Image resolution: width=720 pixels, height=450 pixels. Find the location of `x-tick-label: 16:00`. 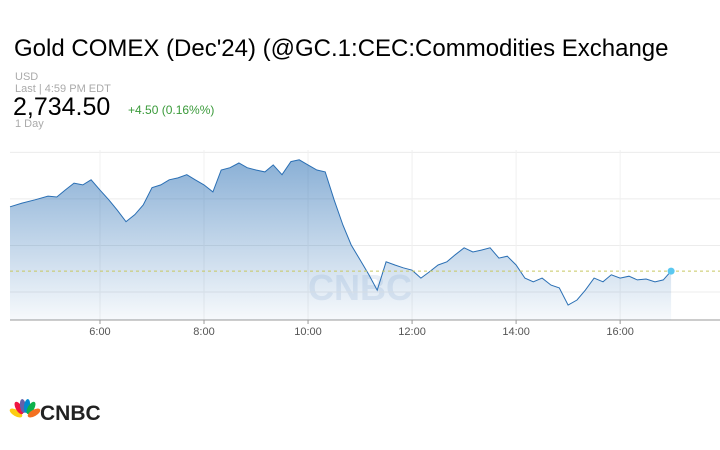

x-tick-label: 16:00 is located at coordinates (620, 332).